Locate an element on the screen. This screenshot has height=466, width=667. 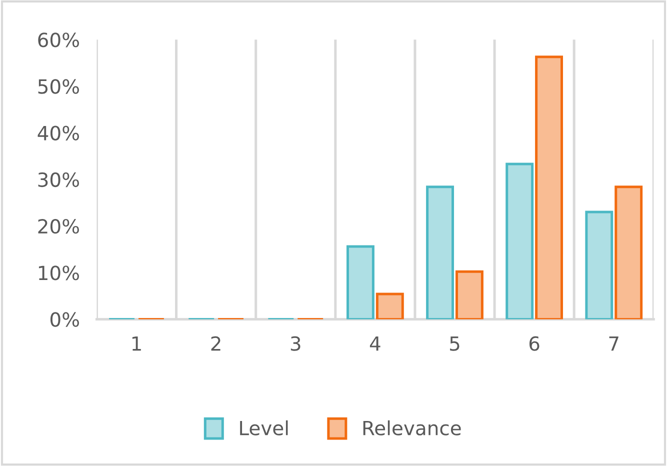
y-tick-label: 20% is located at coordinates (58, 226).